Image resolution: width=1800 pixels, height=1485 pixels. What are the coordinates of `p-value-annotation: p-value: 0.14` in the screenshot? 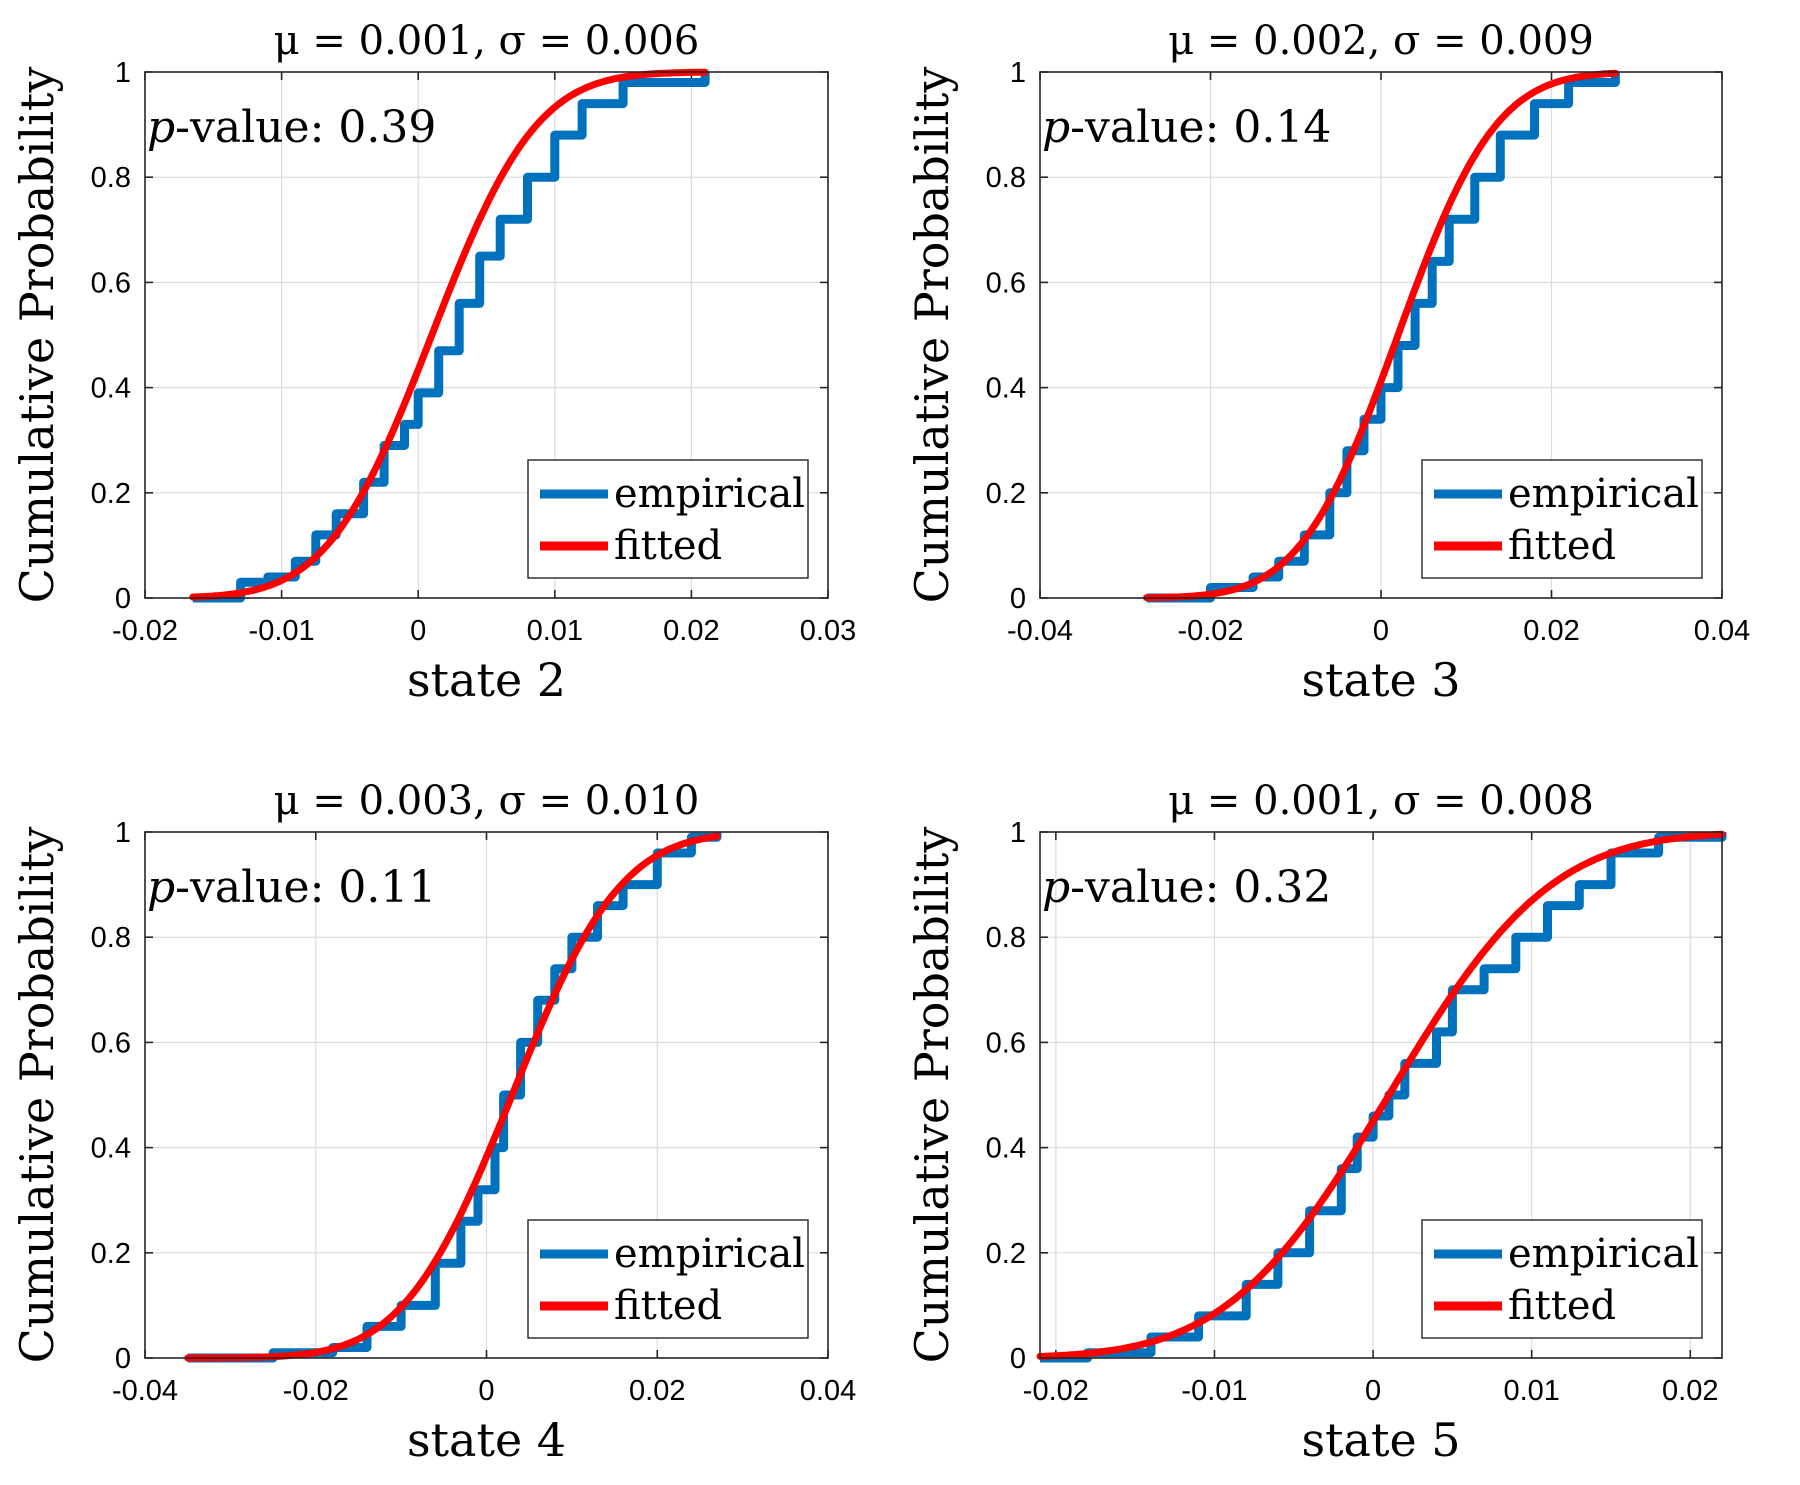 It's located at (1186, 127).